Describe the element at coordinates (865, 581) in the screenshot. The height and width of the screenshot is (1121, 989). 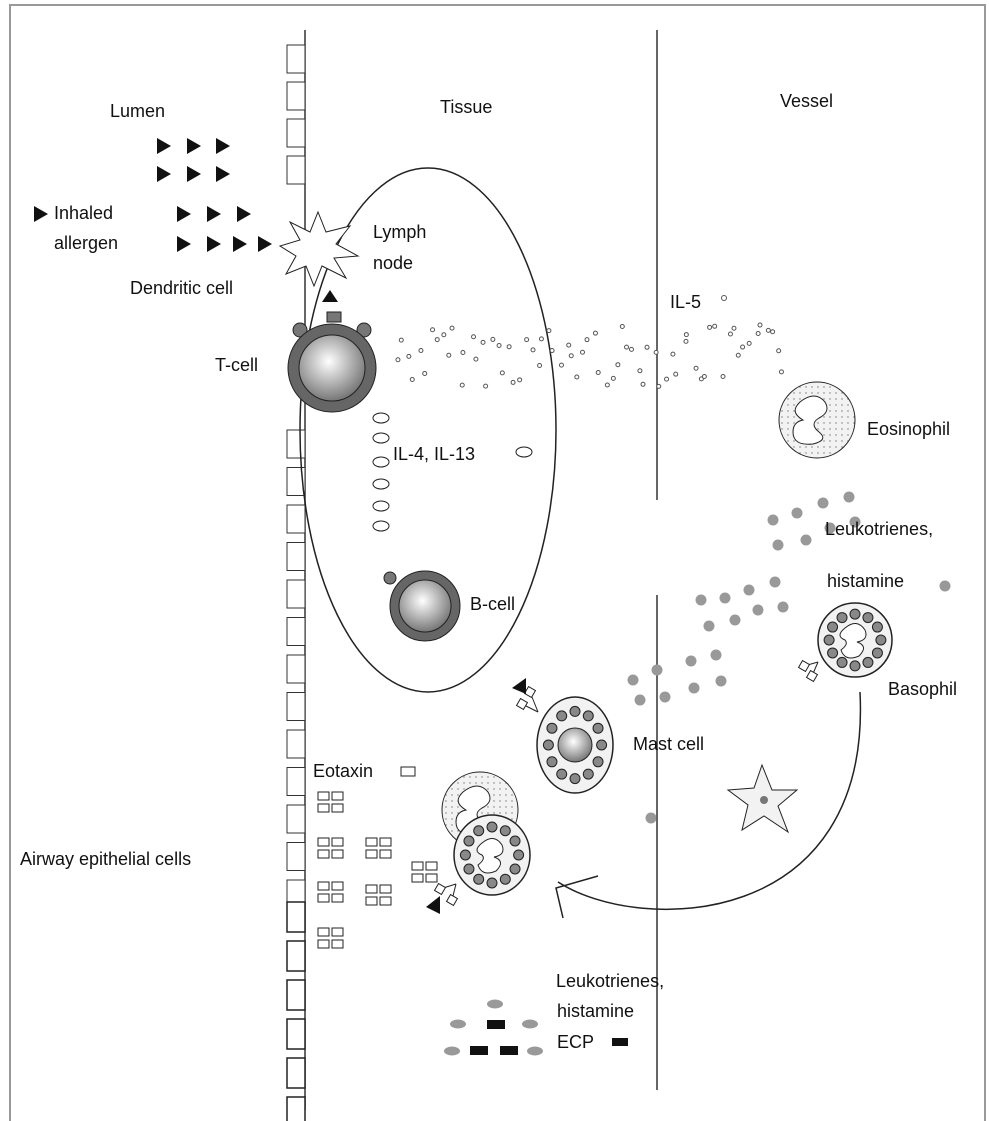
I see `label: histamine` at that location.